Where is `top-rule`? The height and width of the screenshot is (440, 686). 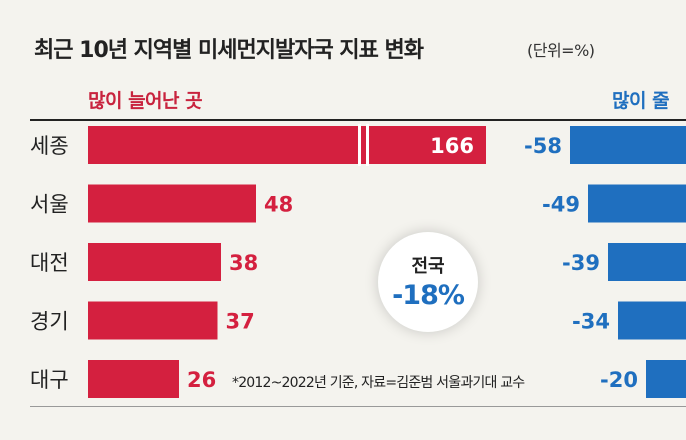 top-rule is located at coordinates (358, 120).